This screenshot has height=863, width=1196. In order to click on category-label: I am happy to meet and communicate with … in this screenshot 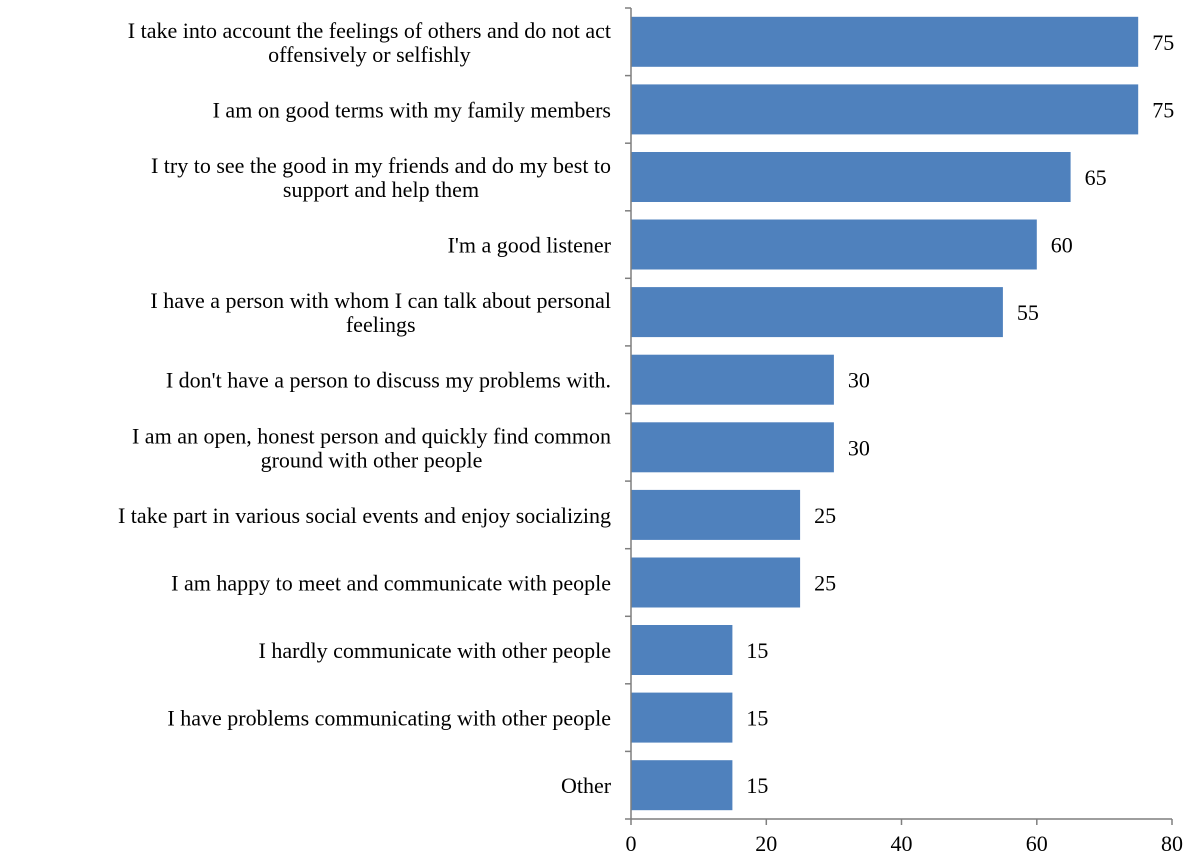, I will do `click(391, 583)`.